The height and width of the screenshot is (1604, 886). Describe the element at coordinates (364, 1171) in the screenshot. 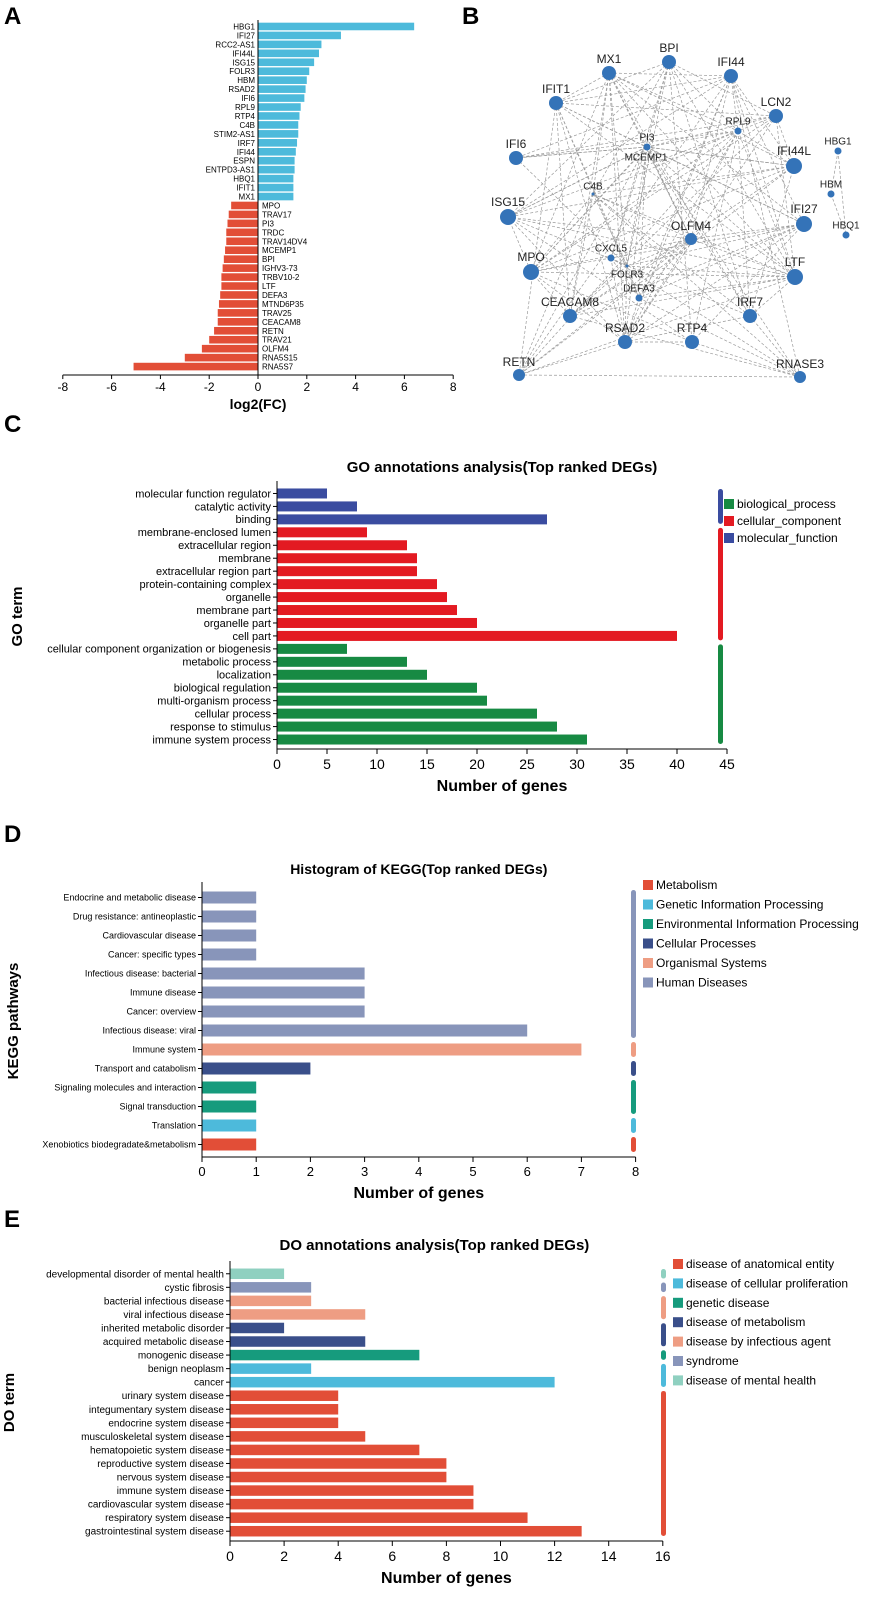

I see `x-tick-label: 3` at that location.